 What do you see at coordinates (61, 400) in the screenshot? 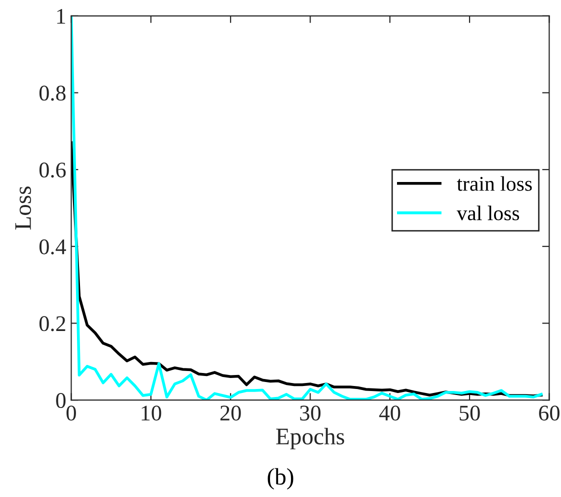
I see `y-tick-label: 0` at bounding box center [61, 400].